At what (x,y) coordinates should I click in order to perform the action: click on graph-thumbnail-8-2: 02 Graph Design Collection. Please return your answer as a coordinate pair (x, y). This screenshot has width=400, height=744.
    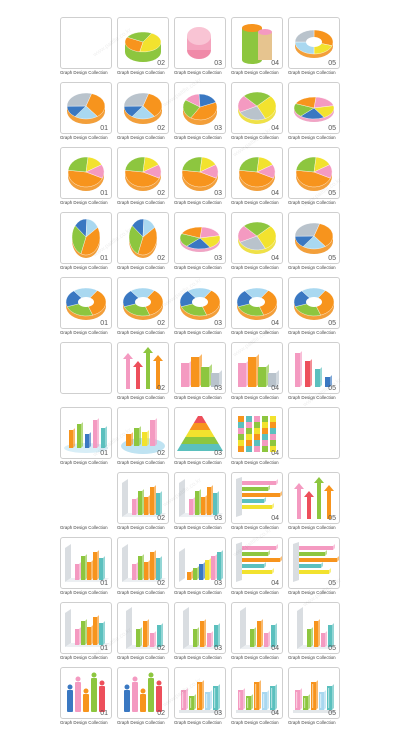
    Looking at the image, I should click on (145, 503).